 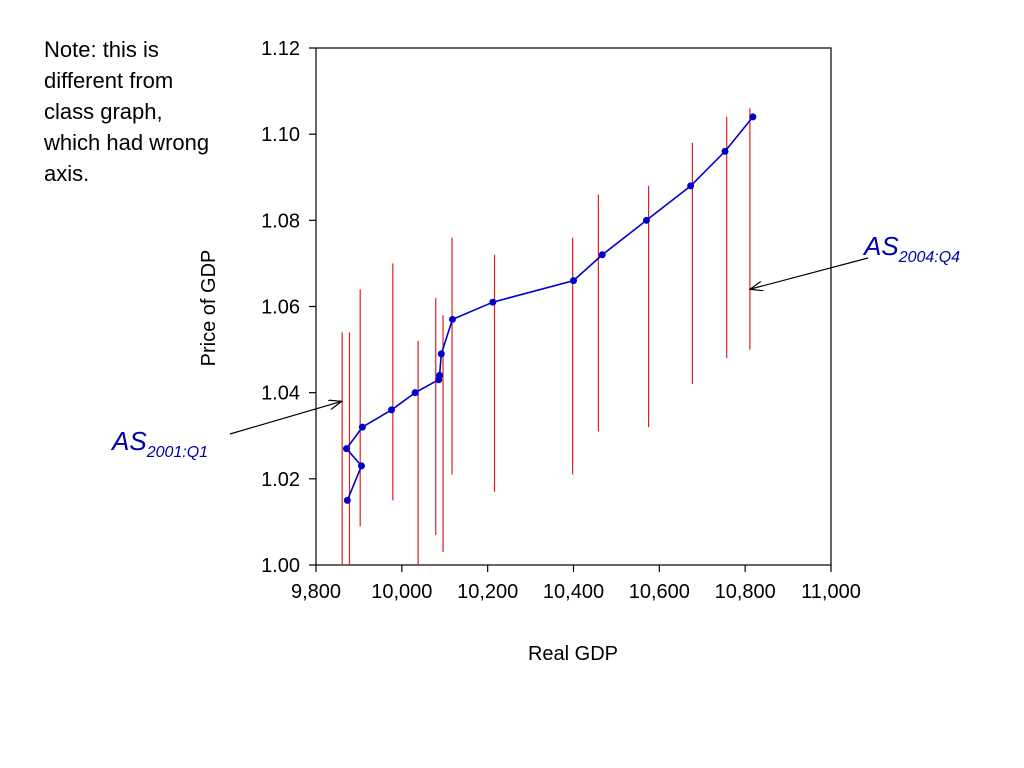 What do you see at coordinates (911, 248) in the screenshot?
I see `annotation-label-1: AS2004:Q4` at bounding box center [911, 248].